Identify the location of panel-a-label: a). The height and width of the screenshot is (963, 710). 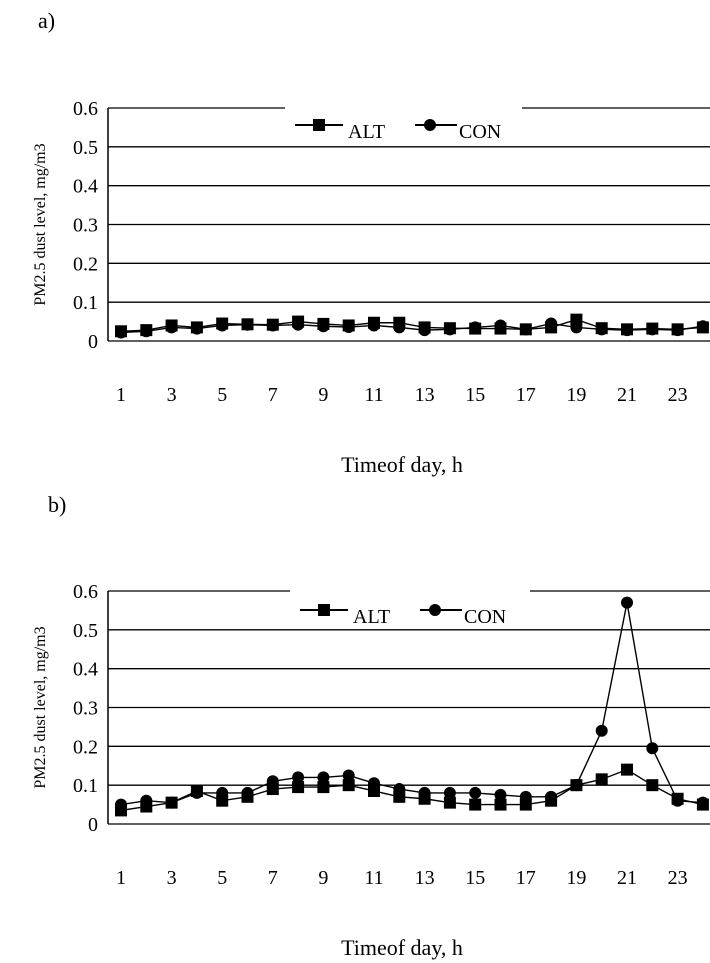
(47, 20).